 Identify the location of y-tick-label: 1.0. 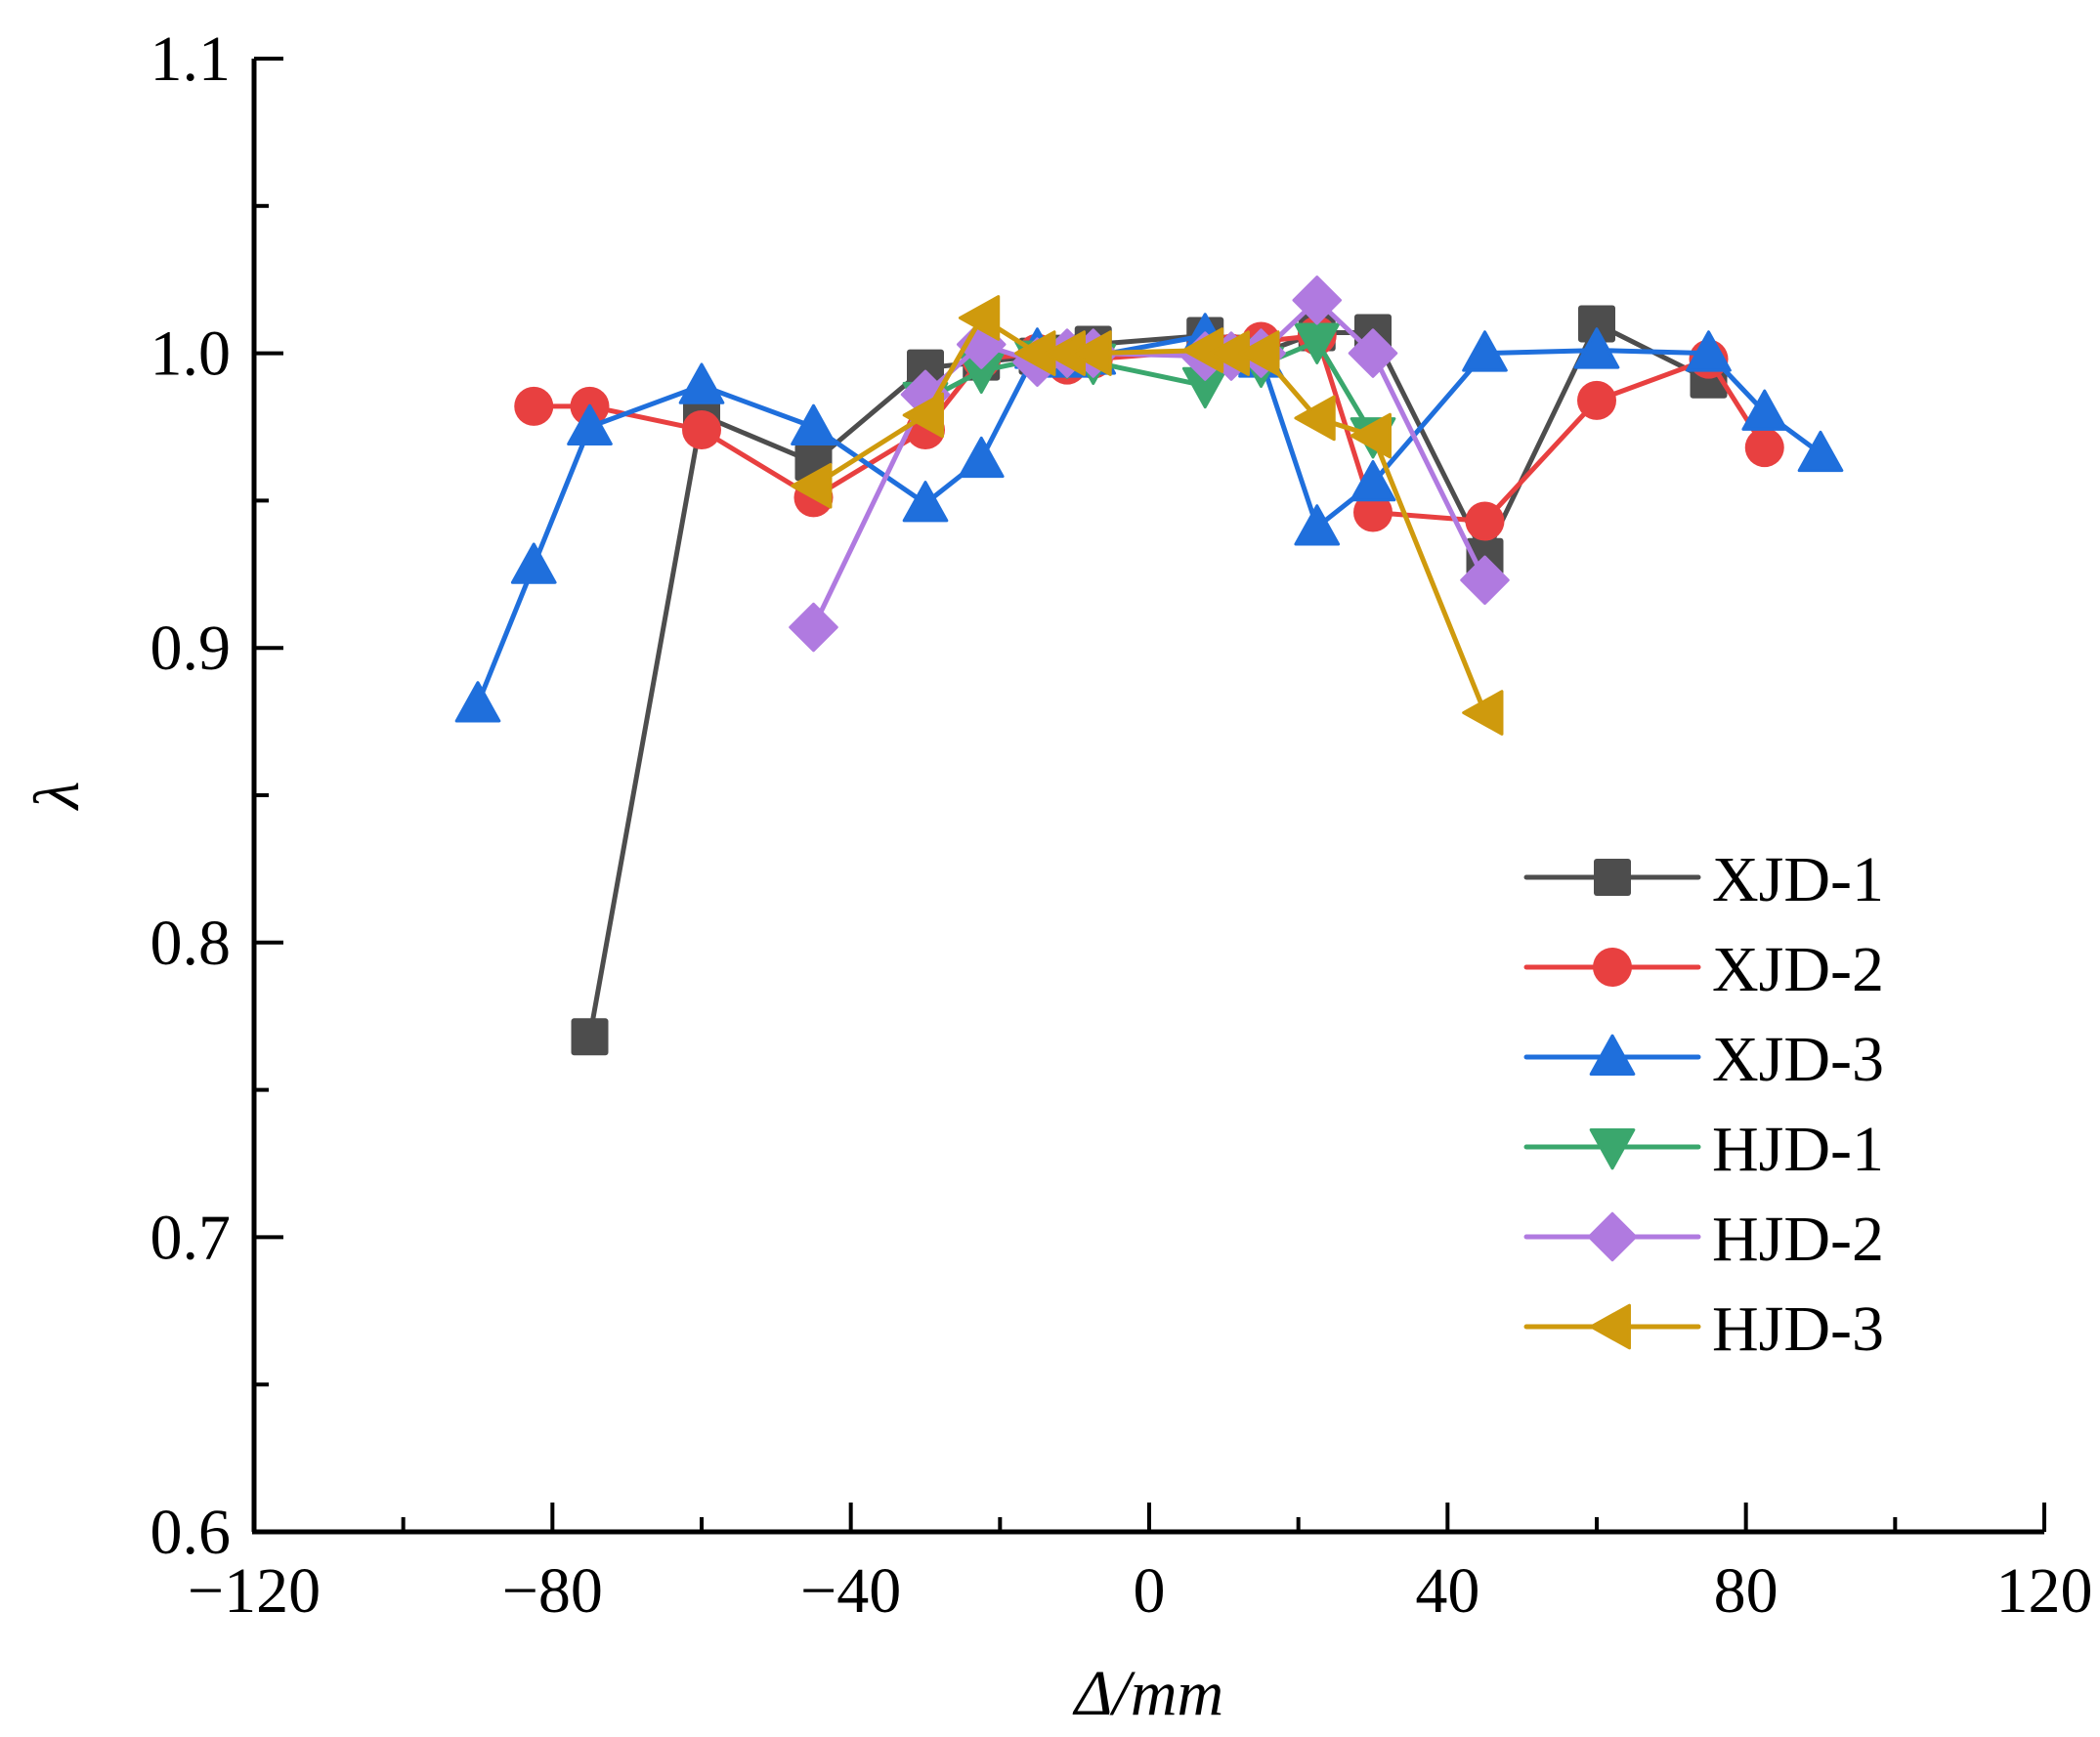
(191, 354).